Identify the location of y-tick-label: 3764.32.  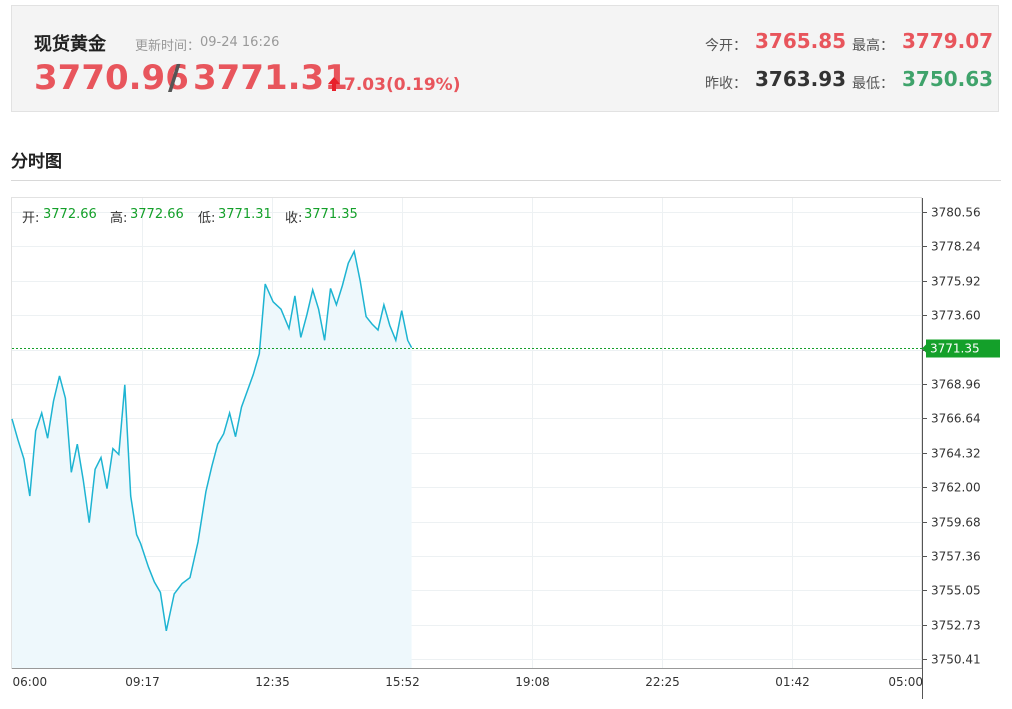
(956, 454).